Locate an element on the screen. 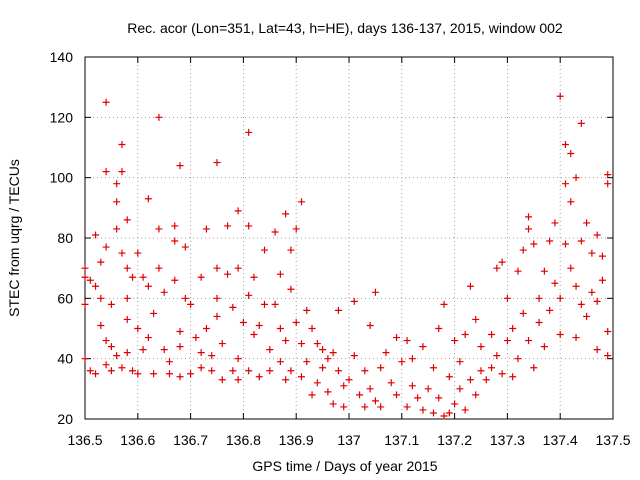  x-tick-label: 137.1 is located at coordinates (401, 440).